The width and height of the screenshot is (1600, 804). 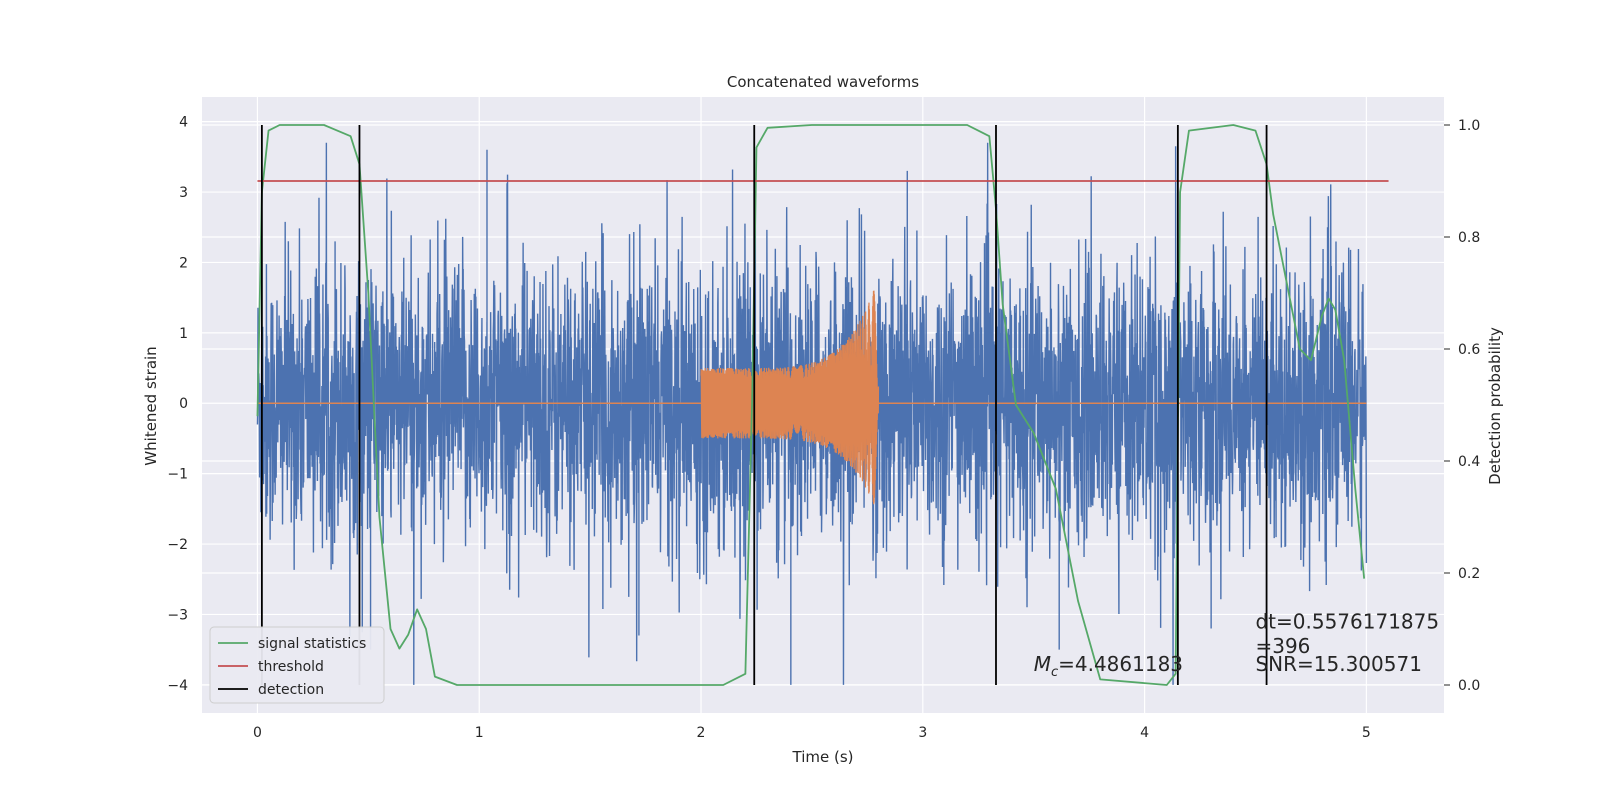 I want to click on legend-label: signal statistics, so click(x=312, y=644).